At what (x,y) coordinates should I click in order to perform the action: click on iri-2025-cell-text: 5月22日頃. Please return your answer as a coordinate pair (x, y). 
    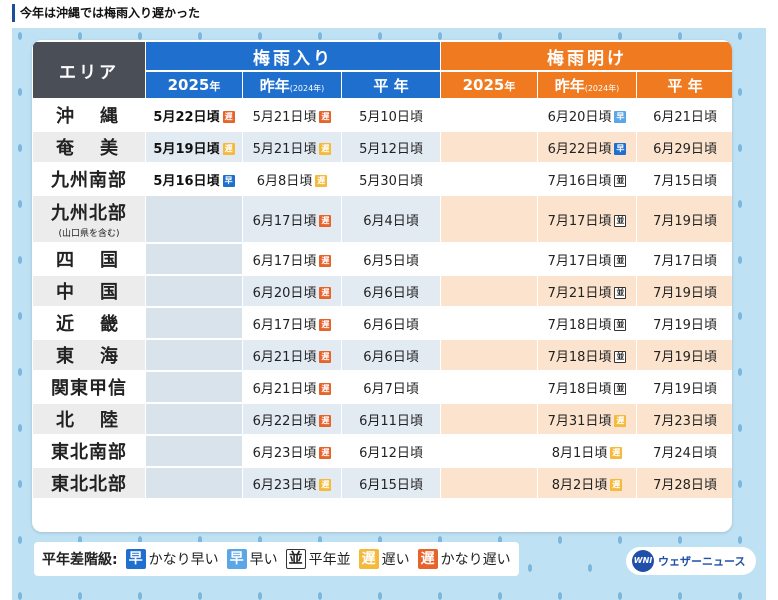
    Looking at the image, I should click on (186, 117).